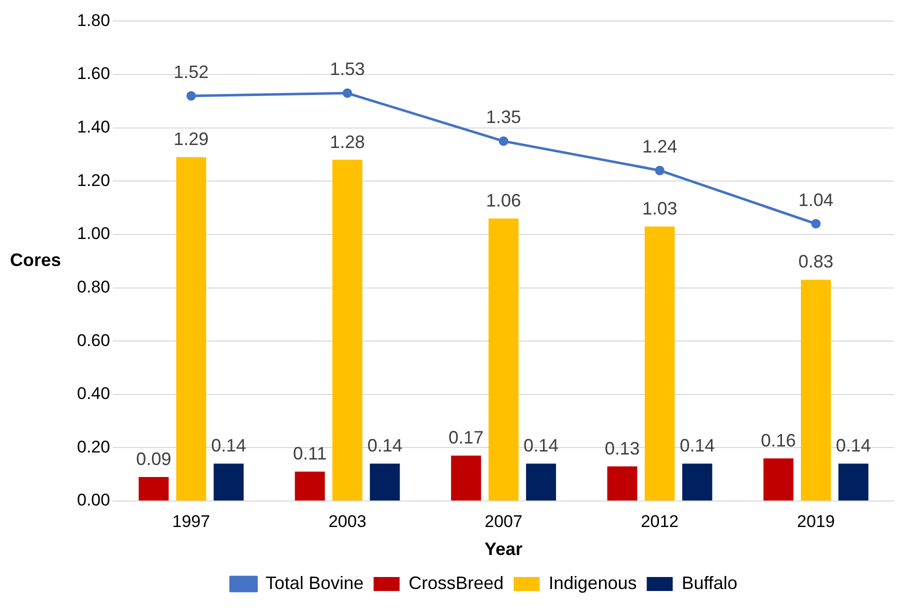  Describe the element at coordinates (347, 142) in the screenshot. I see `data-label: 1.28` at that location.